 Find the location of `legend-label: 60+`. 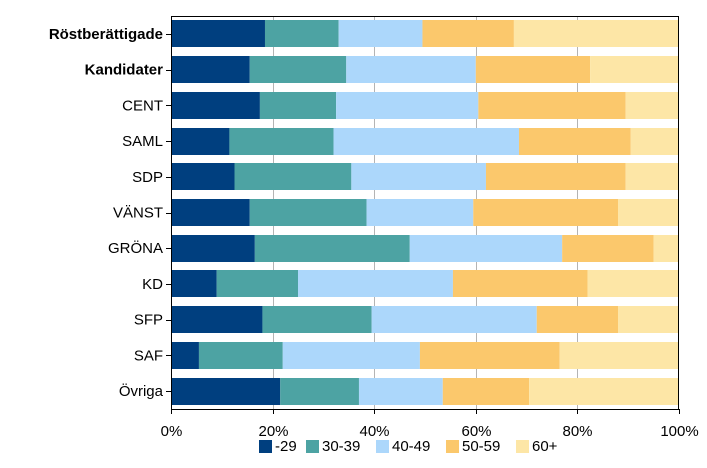

legend-label: 60+ is located at coordinates (545, 446).